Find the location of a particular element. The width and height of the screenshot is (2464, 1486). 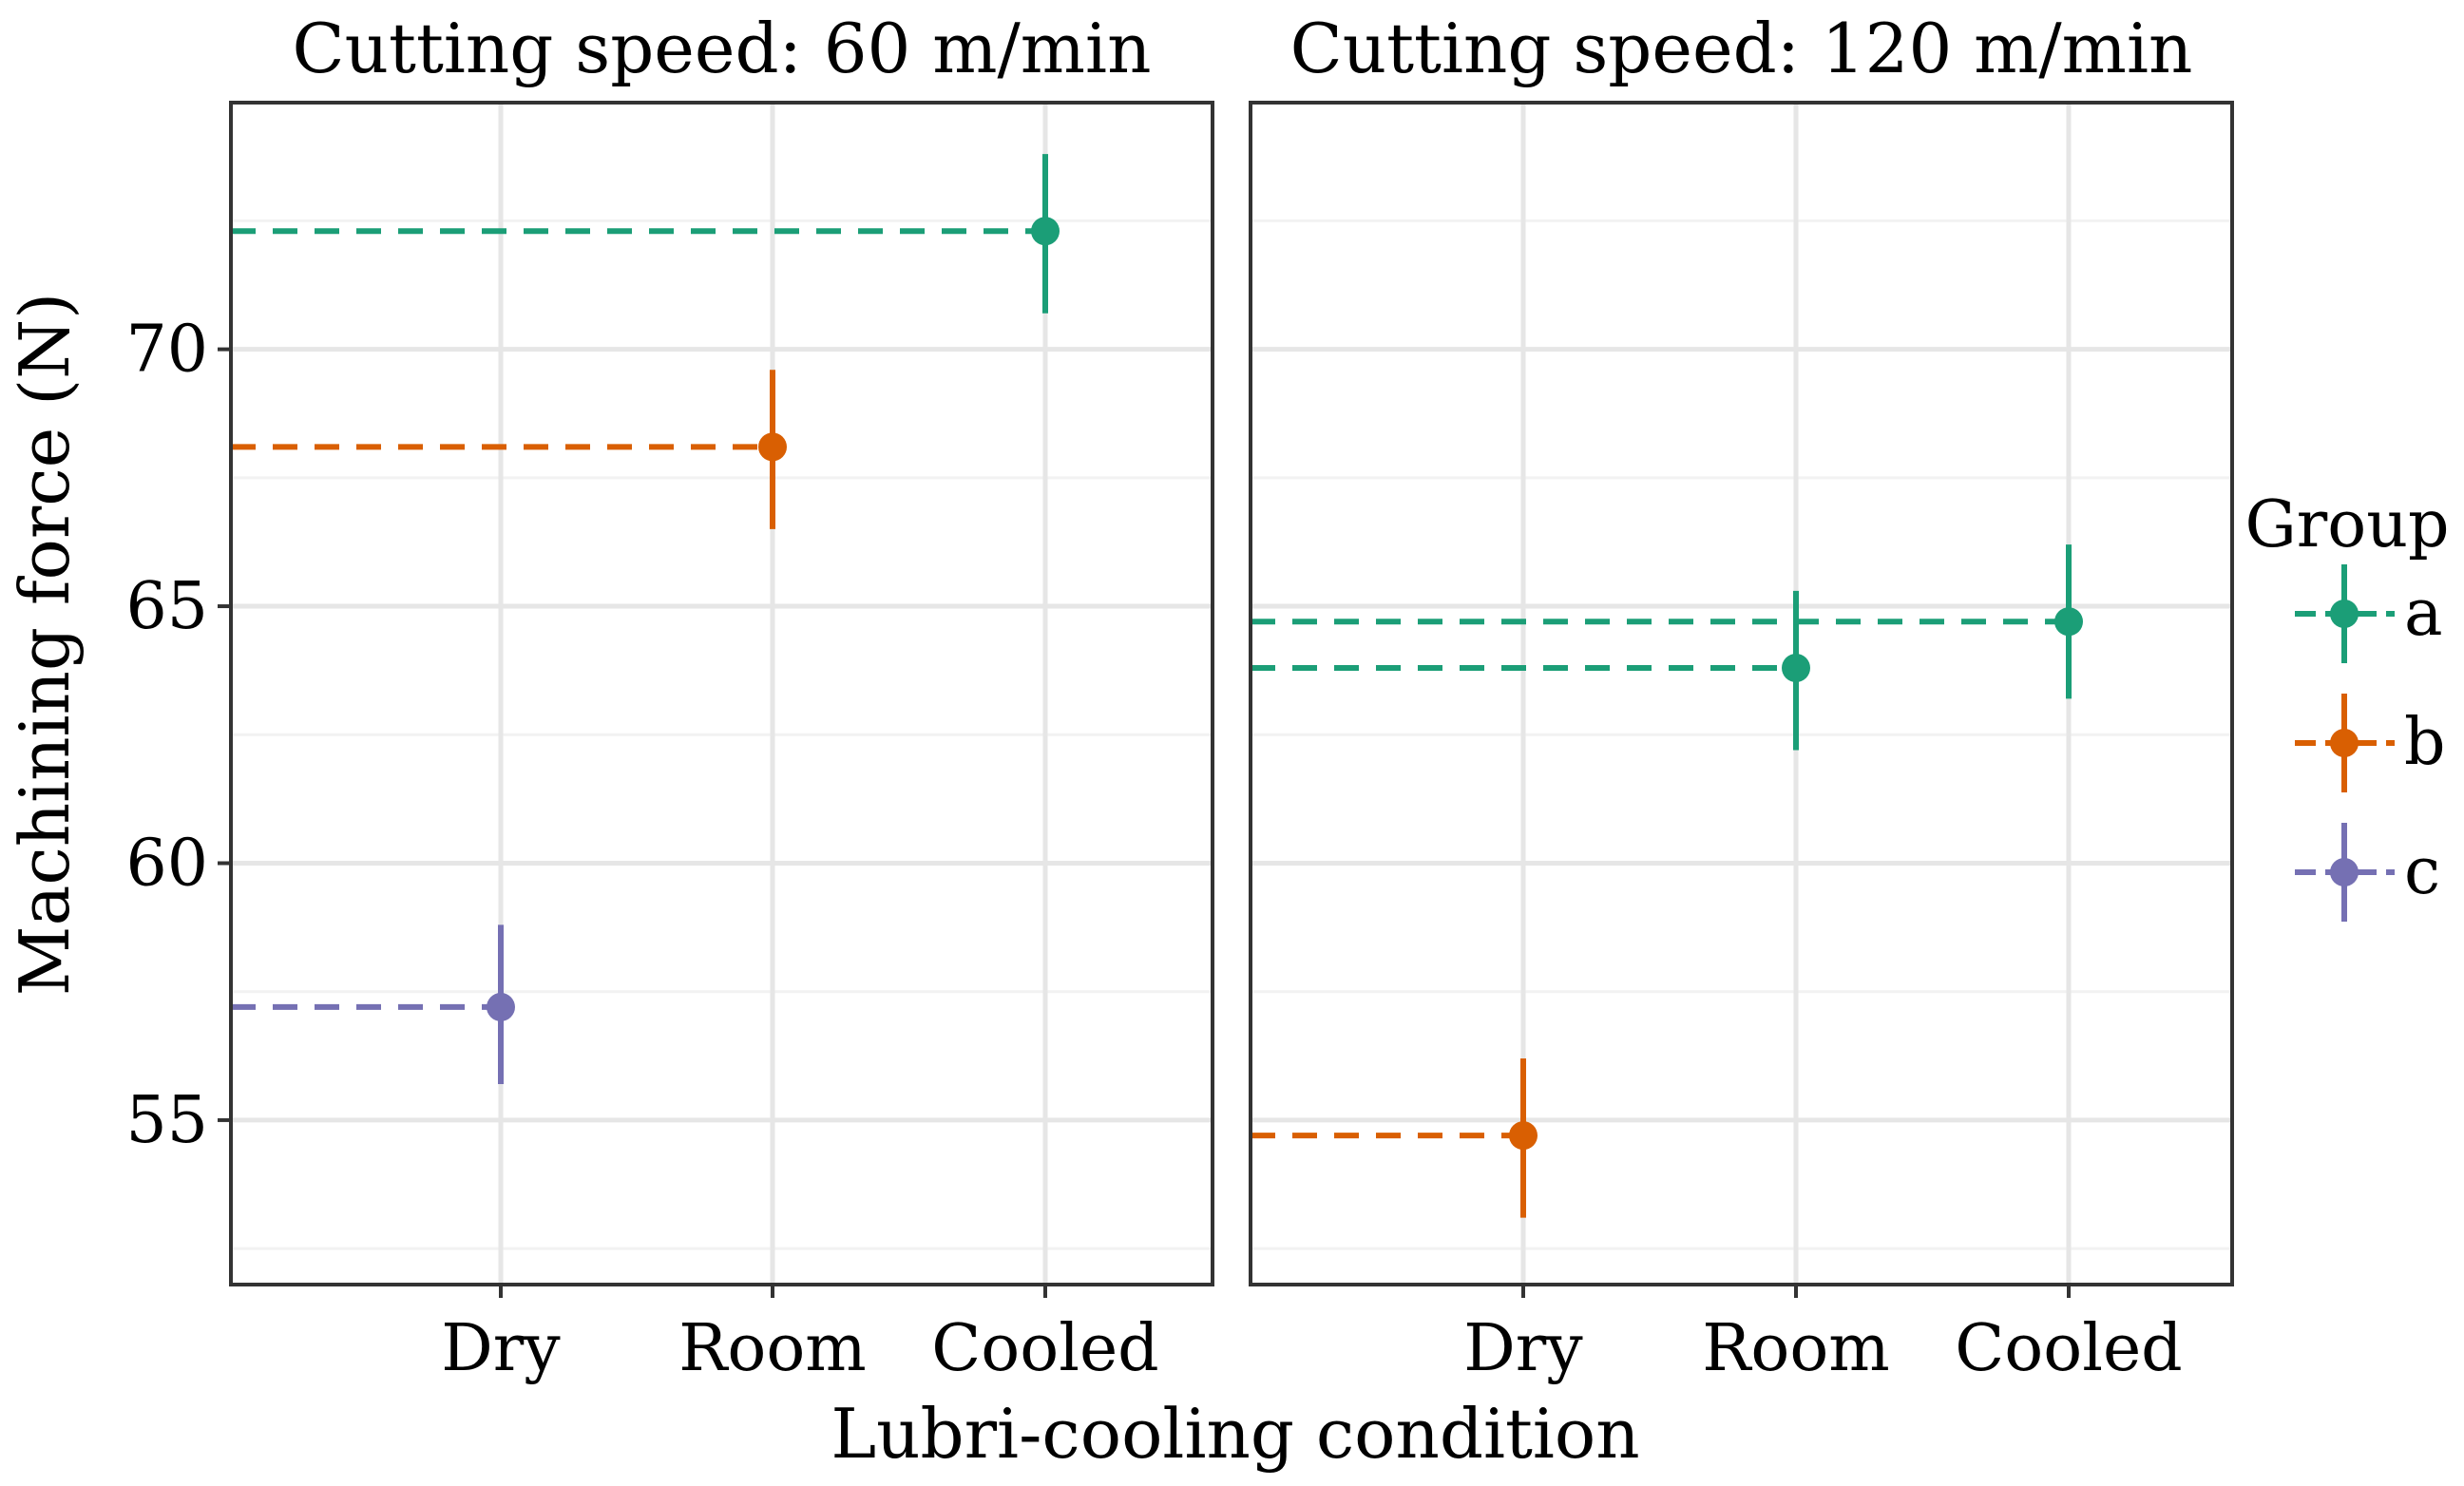

panel-title: Cutting speed: 120 m/min is located at coordinates (1741, 49).